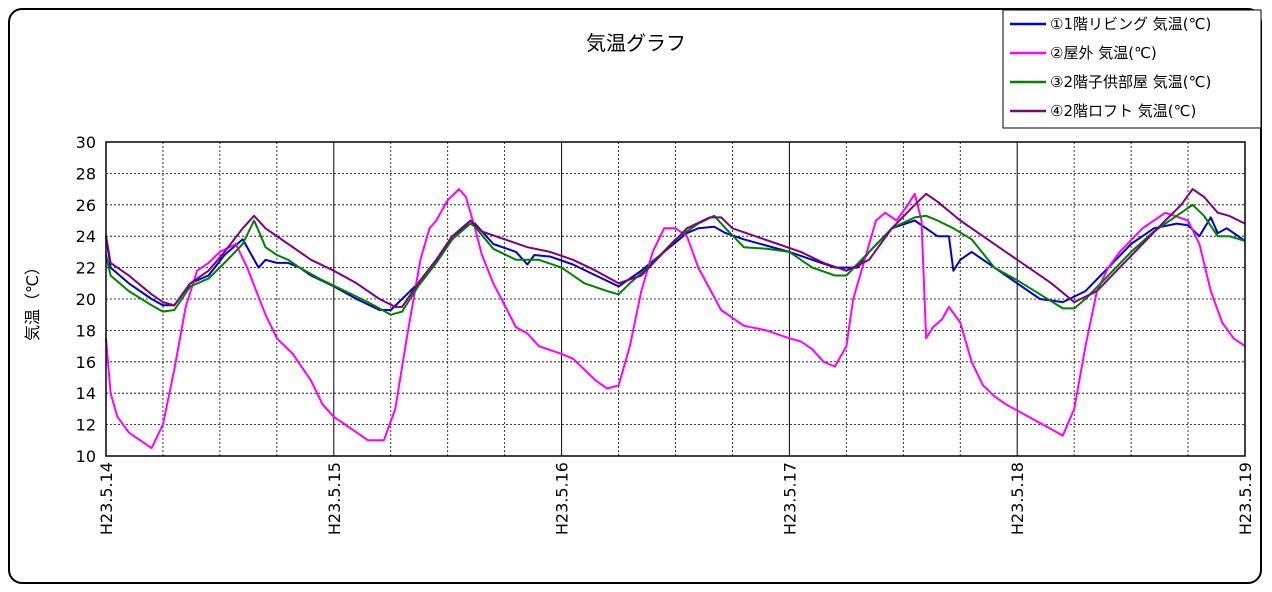 The image size is (1272, 592). What do you see at coordinates (86, 268) in the screenshot?
I see `y-tick-label-6: 22` at bounding box center [86, 268].